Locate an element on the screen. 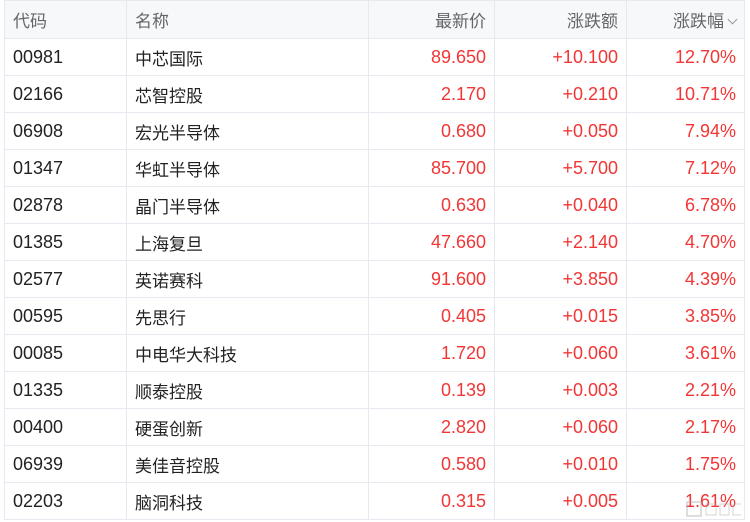  cell-change: +0.010 is located at coordinates (560, 464).